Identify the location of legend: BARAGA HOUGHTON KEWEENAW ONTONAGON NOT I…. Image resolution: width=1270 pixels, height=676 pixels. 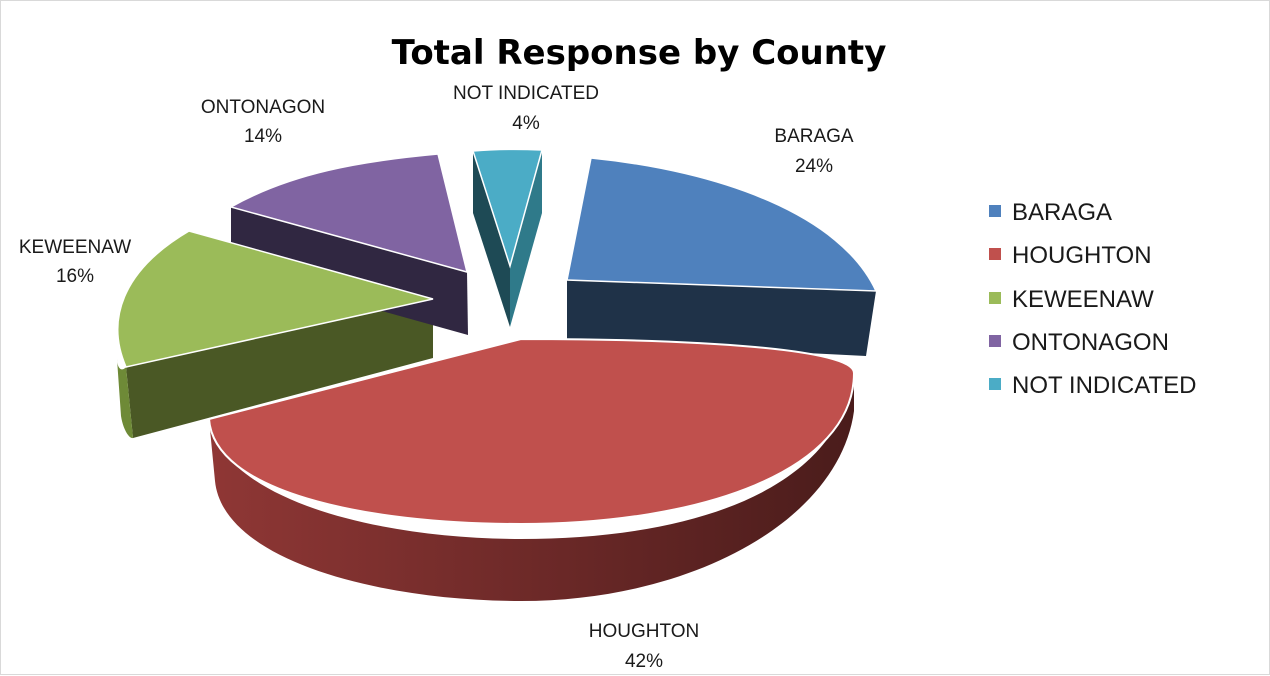
(1092, 299).